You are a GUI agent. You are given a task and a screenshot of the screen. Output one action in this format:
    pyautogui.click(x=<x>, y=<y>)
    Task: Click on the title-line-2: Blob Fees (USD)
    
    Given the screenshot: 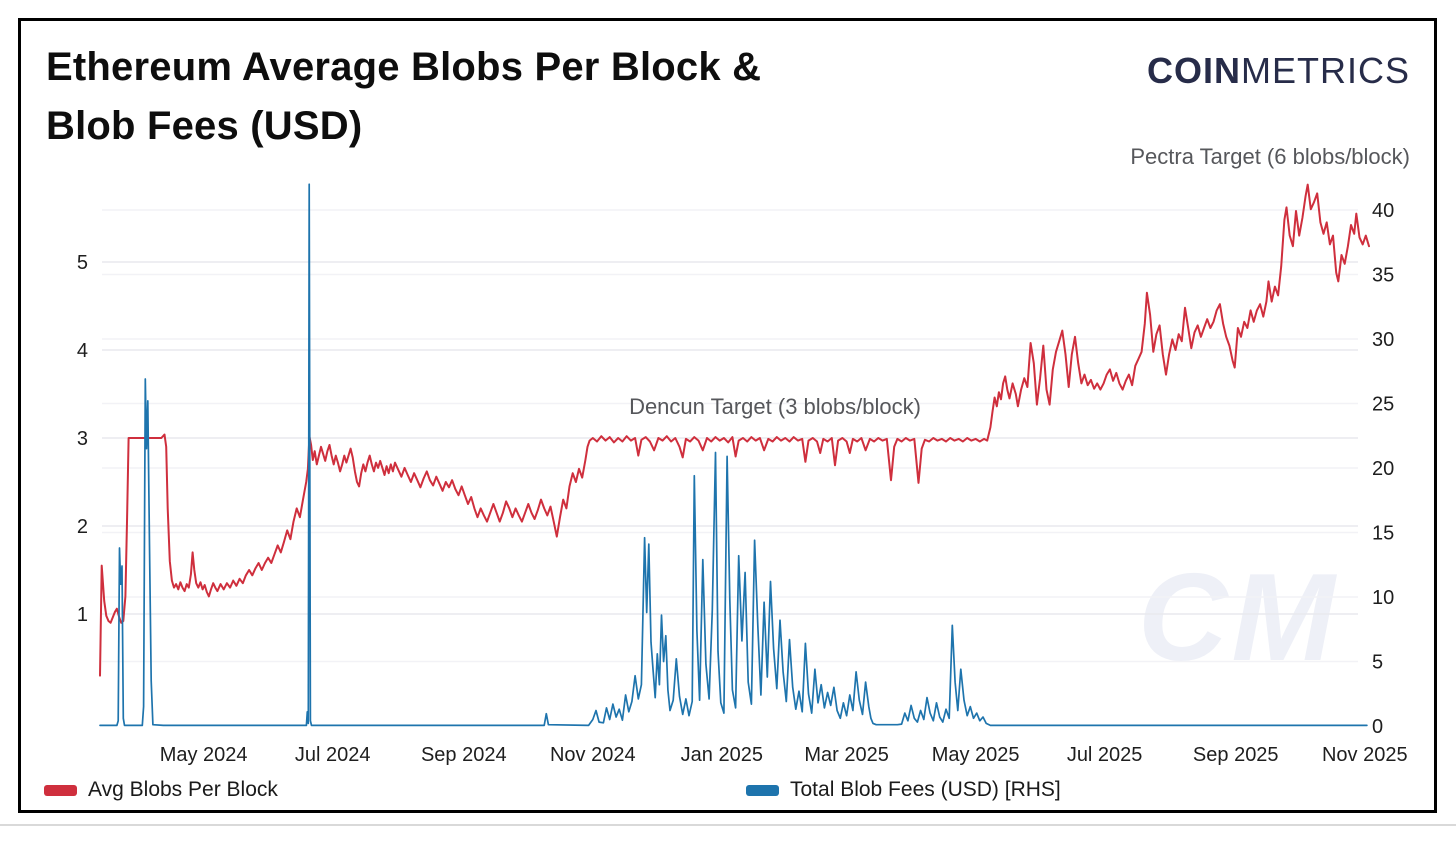 What is the action you would take?
    pyautogui.click(x=204, y=126)
    